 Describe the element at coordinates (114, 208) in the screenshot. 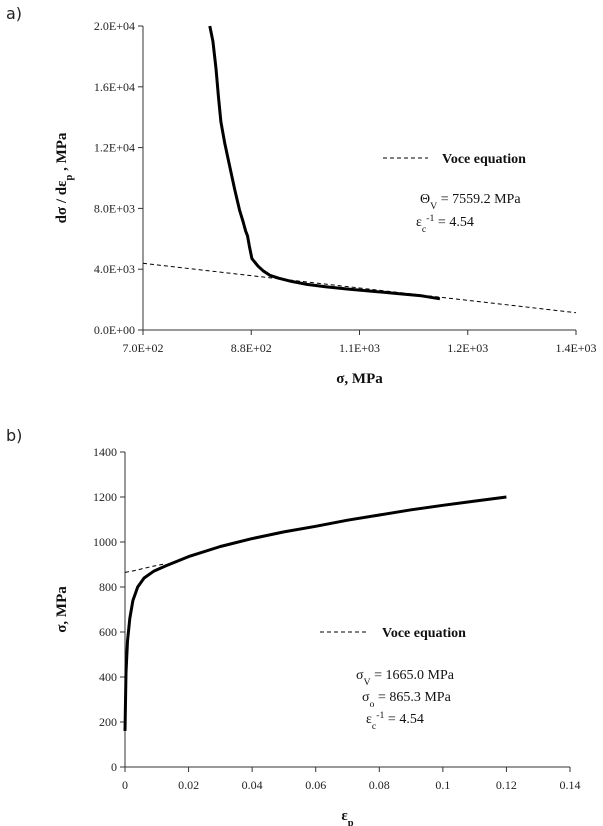

I see `y-tick-label: 8.0E+03` at that location.